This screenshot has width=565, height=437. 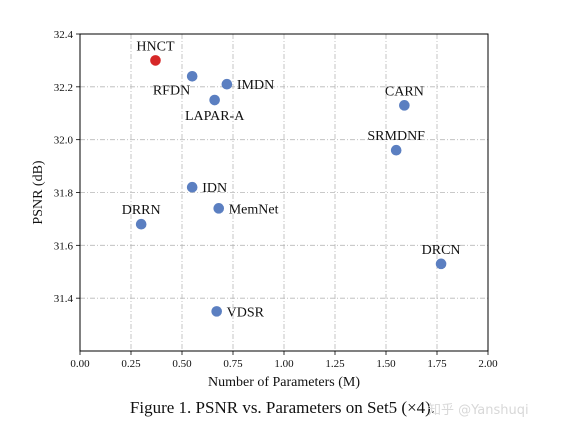 What do you see at coordinates (488, 364) in the screenshot?
I see `x-tick-label: 2.00` at bounding box center [488, 364].